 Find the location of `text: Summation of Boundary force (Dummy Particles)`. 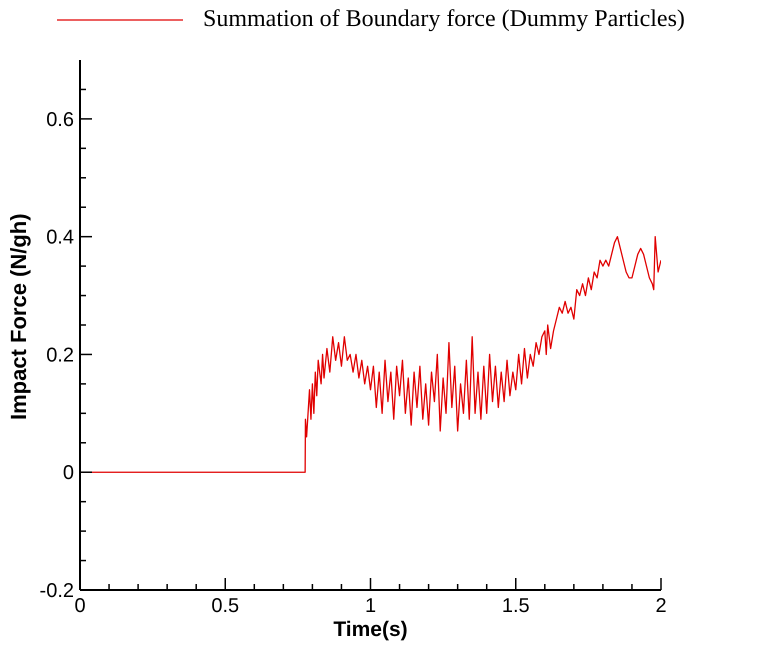

text: Summation of Boundary force (Dummy Particles) is located at coordinates (444, 19).